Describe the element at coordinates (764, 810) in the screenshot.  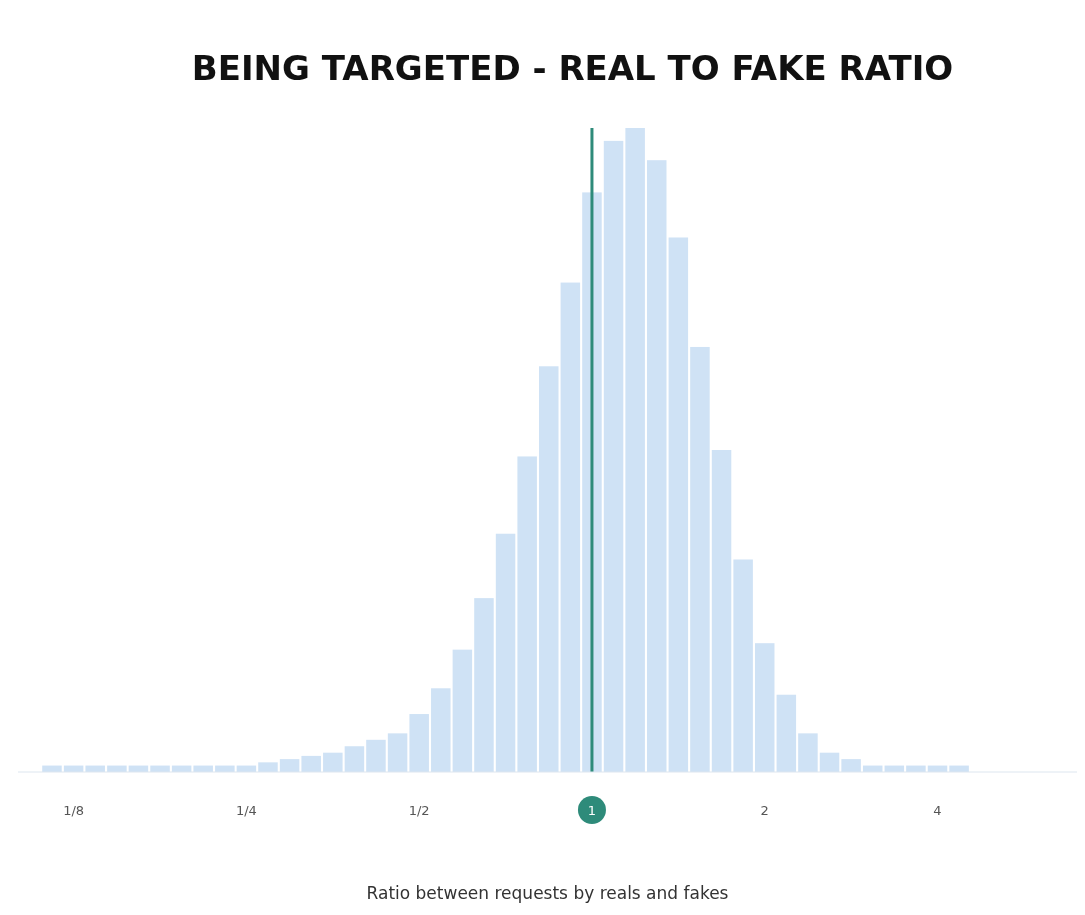
I see `x-tick-label: 2` at that location.